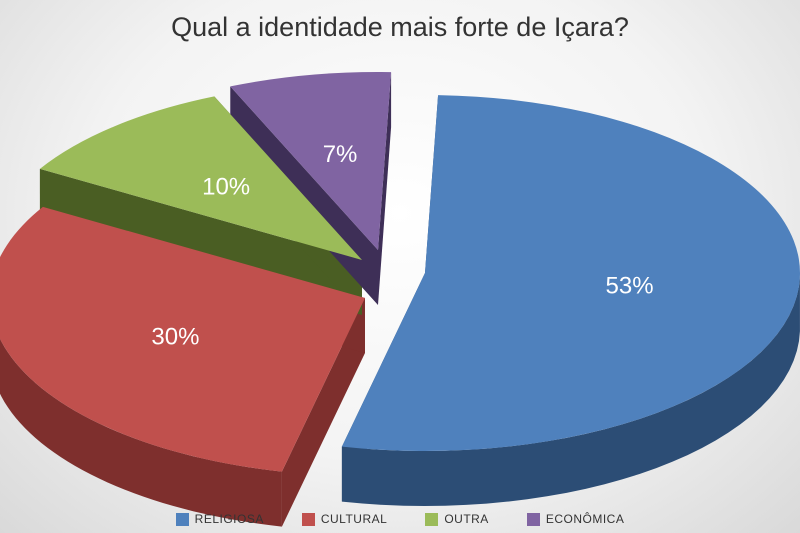 The width and height of the screenshot is (800, 533). What do you see at coordinates (311, 161) in the screenshot?
I see `pie-slice-economica` at bounding box center [311, 161].